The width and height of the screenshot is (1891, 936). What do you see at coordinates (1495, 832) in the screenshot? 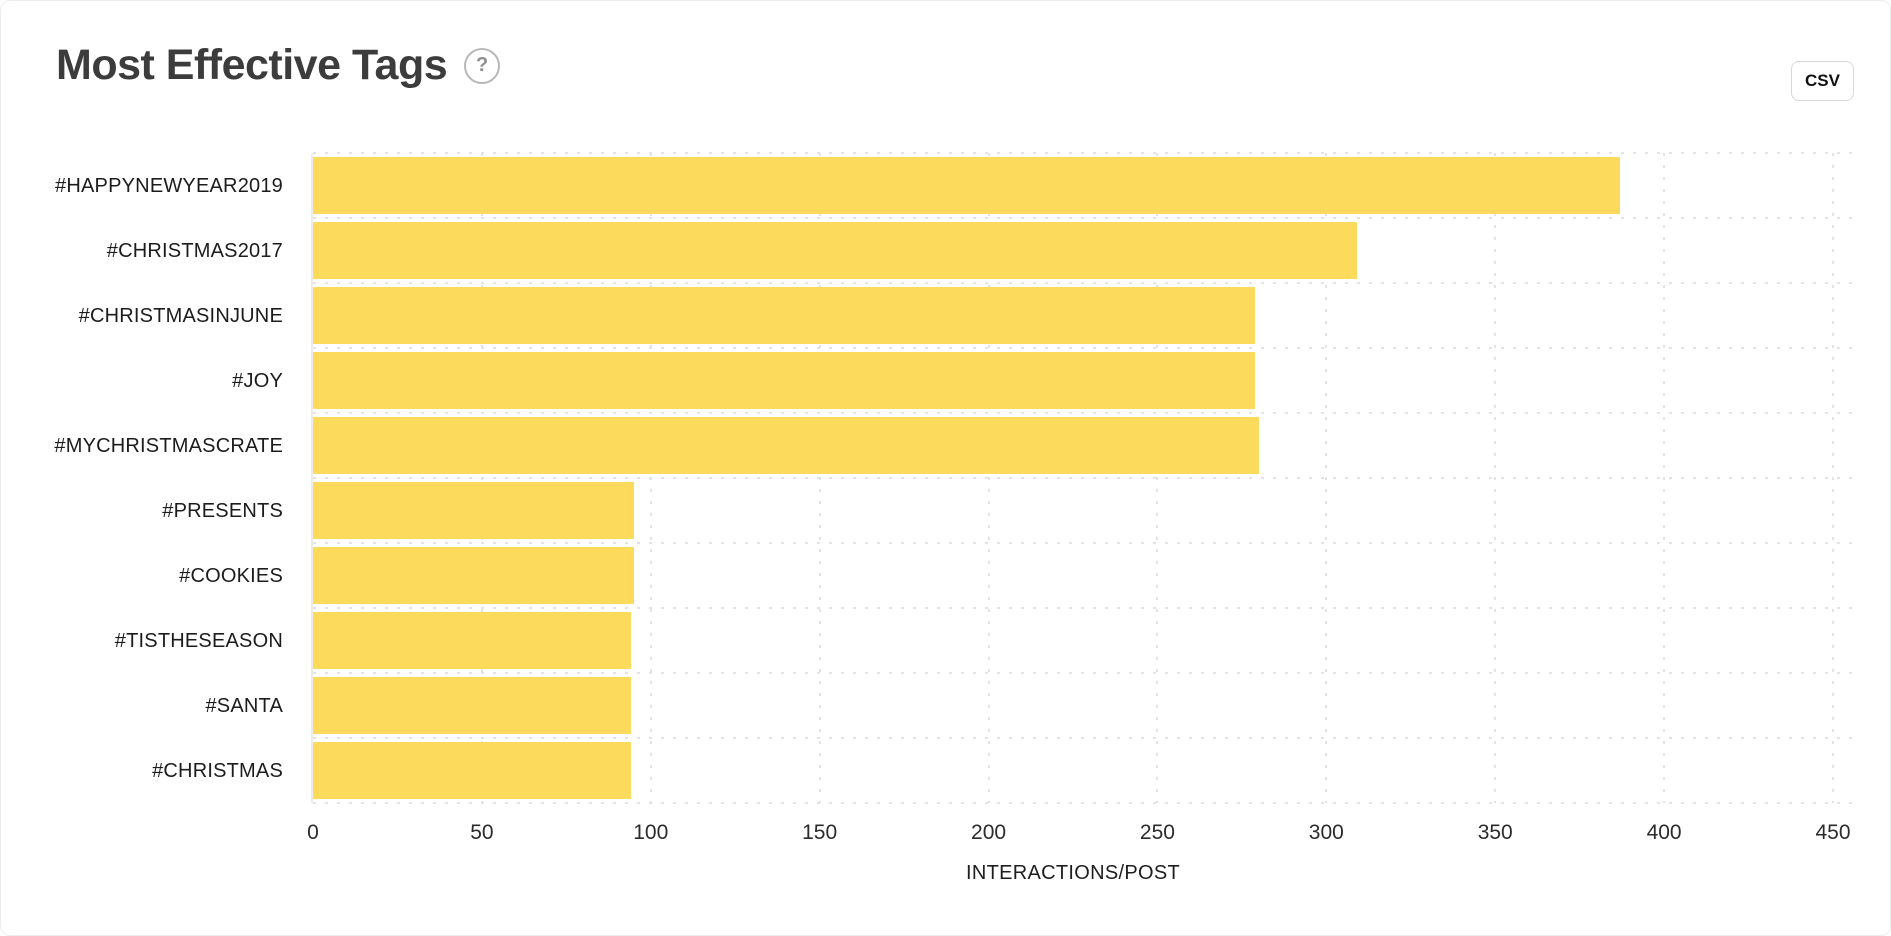
I see `x-tick-label: 350` at bounding box center [1495, 832].